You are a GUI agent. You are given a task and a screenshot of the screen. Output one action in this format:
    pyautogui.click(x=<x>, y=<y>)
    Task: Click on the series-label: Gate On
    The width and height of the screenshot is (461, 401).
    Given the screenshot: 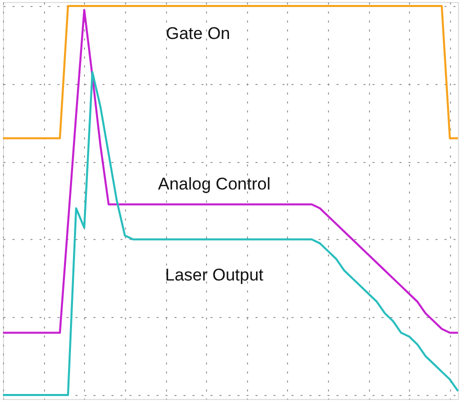 What is the action you would take?
    pyautogui.click(x=198, y=33)
    